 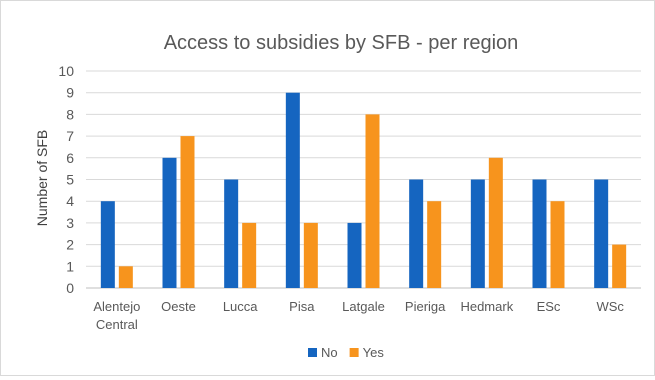 What do you see at coordinates (354, 352) in the screenshot?
I see `legend-swatch-yes` at bounding box center [354, 352].